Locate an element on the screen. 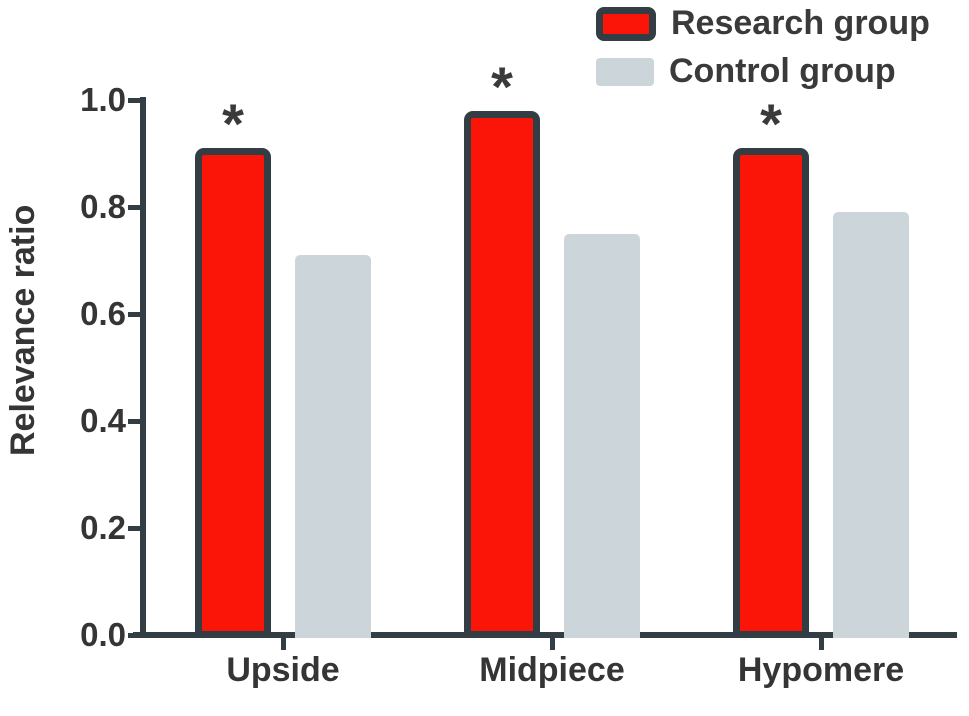 The height and width of the screenshot is (716, 969). bar-research-upside is located at coordinates (233, 393).